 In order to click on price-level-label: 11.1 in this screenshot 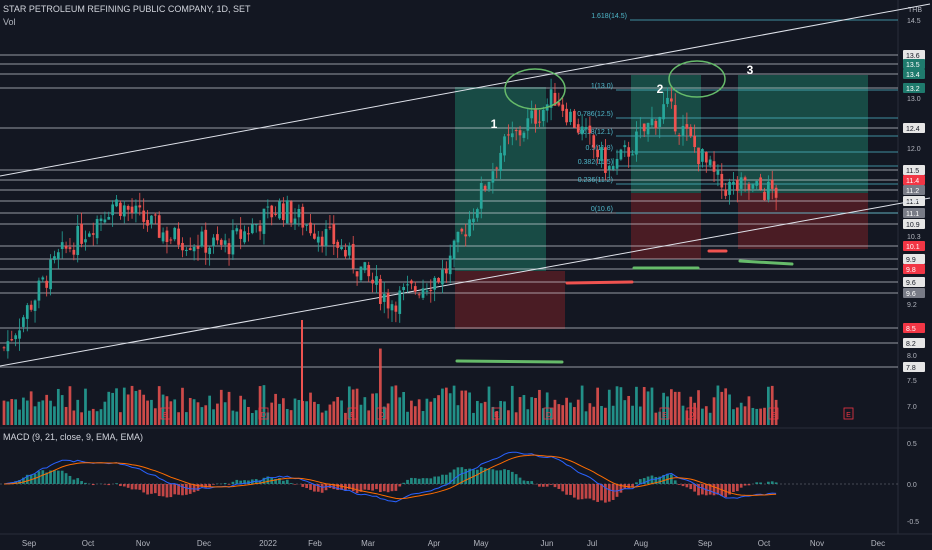, I will do `click(912, 202)`.